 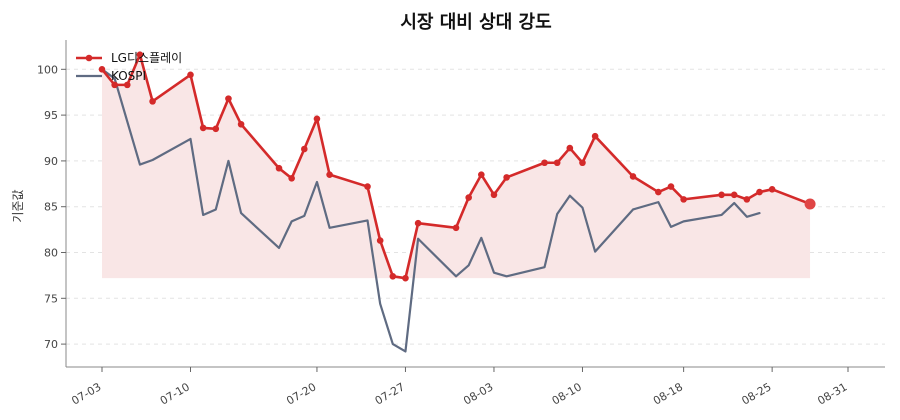 What do you see at coordinates (475, 22) in the screenshot?
I see `chart-title: 시장 대비 상대 강도` at bounding box center [475, 22].